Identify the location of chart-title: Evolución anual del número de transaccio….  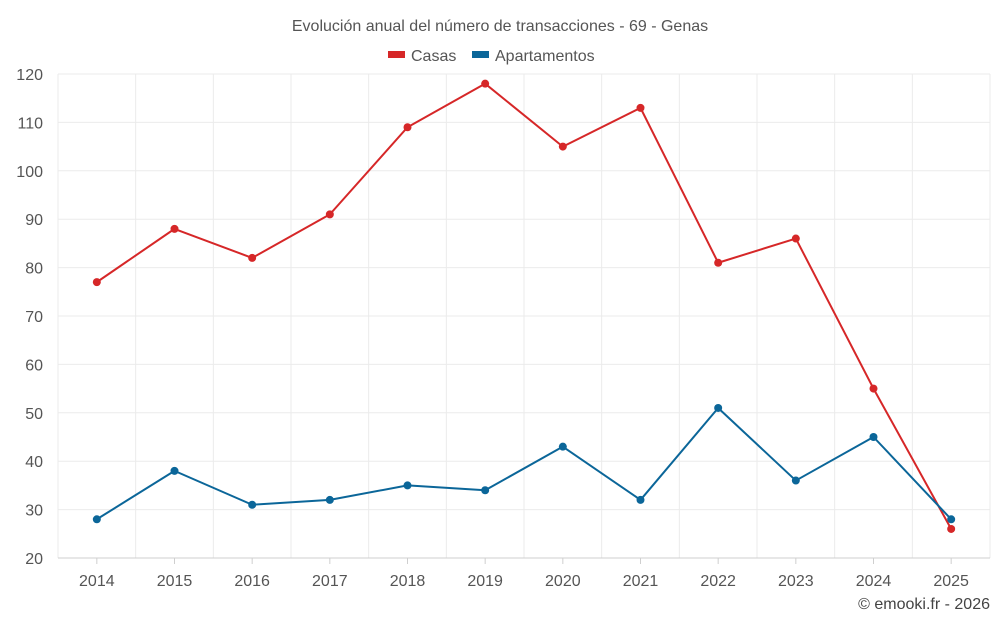
(500, 26).